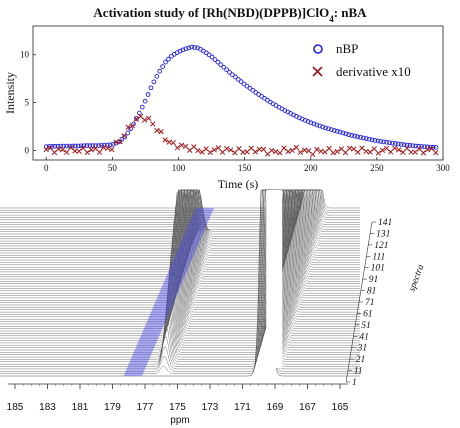 Image resolution: width=460 pixels, height=428 pixels. I want to click on y-tick-label: 5, so click(27, 103).